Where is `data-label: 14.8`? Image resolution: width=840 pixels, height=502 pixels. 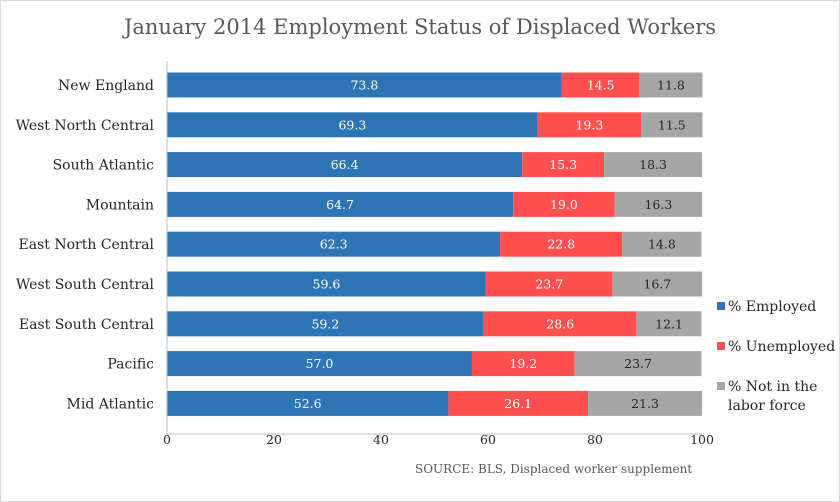 data-label: 14.8 is located at coordinates (662, 244).